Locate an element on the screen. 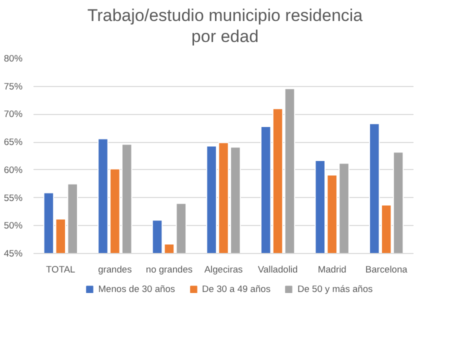  x-tick-label: Madrid is located at coordinates (332, 269).